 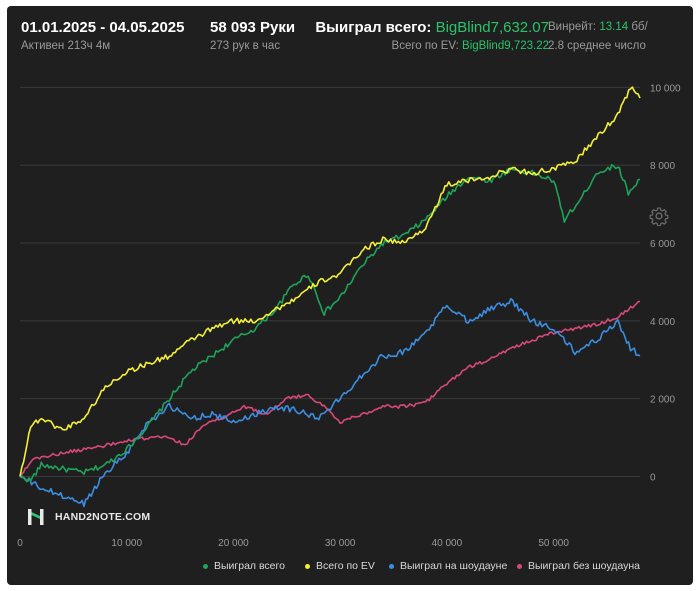 What do you see at coordinates (253, 27) in the screenshot?
I see `hands-count: 58 093 Руки` at bounding box center [253, 27].